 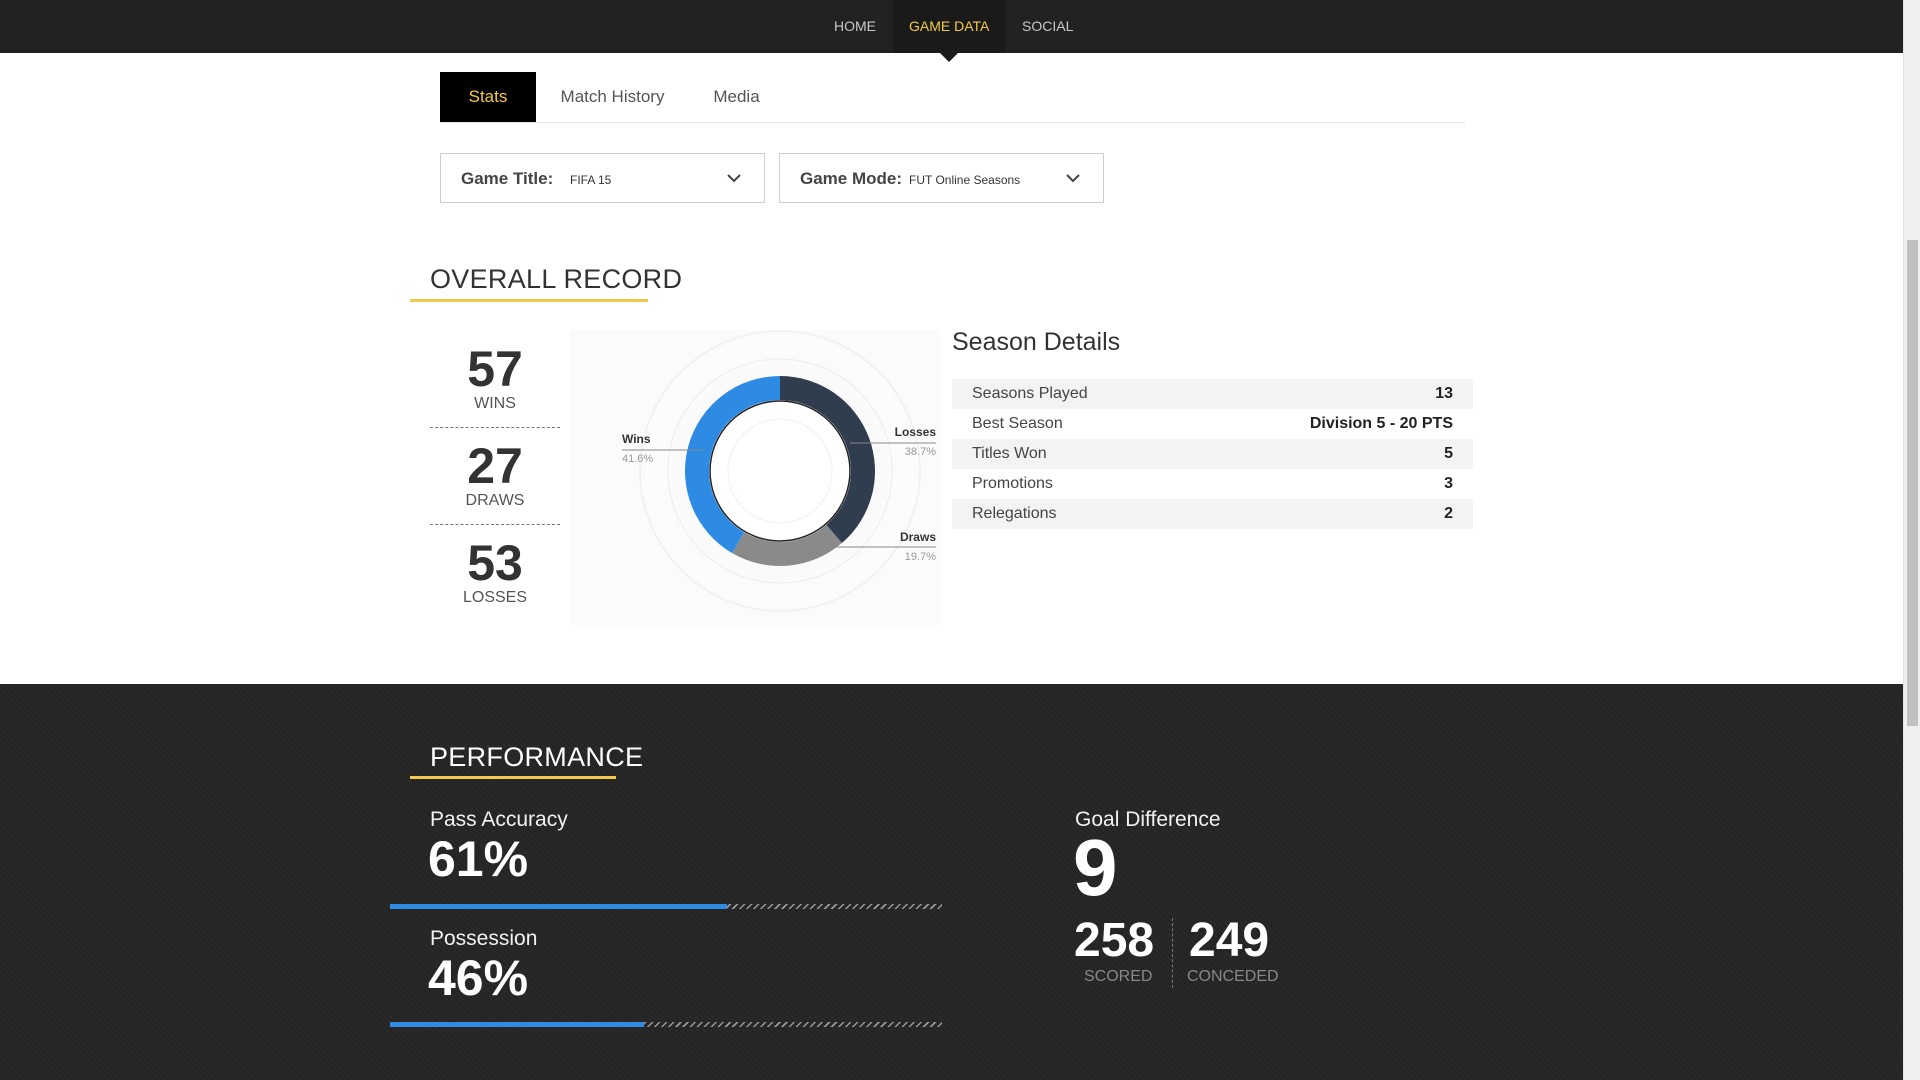 What do you see at coordinates (1912, 483) in the screenshot?
I see `scrollbar-thumb` at bounding box center [1912, 483].